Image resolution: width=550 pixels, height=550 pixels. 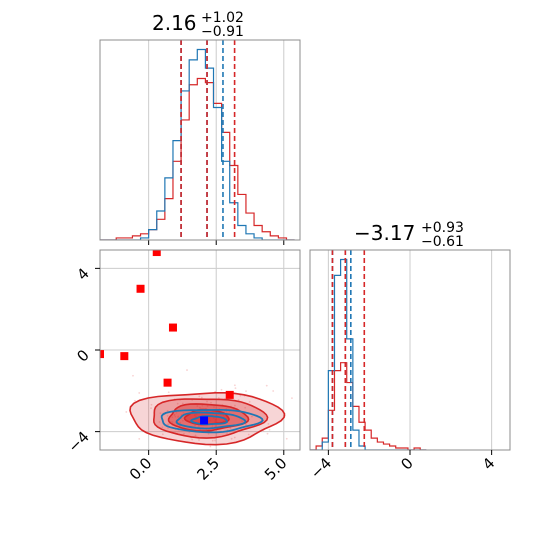 What do you see at coordinates (208, 140) in the screenshot?
I see `quantile-lines-param1` at bounding box center [208, 140].